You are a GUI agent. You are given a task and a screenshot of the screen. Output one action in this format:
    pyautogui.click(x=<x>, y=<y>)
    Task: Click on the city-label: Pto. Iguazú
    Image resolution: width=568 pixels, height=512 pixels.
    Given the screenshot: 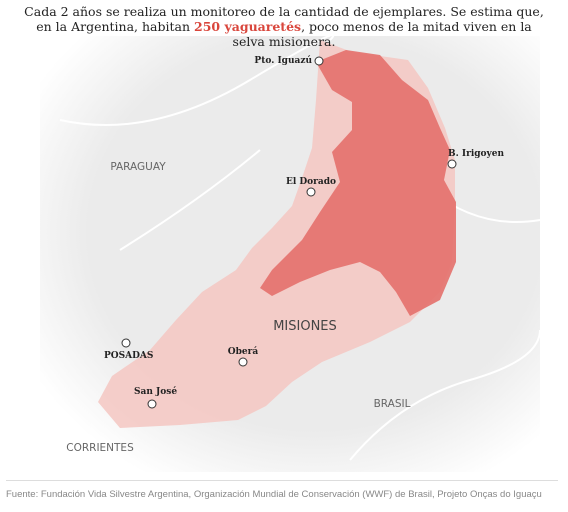 What is the action you would take?
    pyautogui.click(x=283, y=60)
    